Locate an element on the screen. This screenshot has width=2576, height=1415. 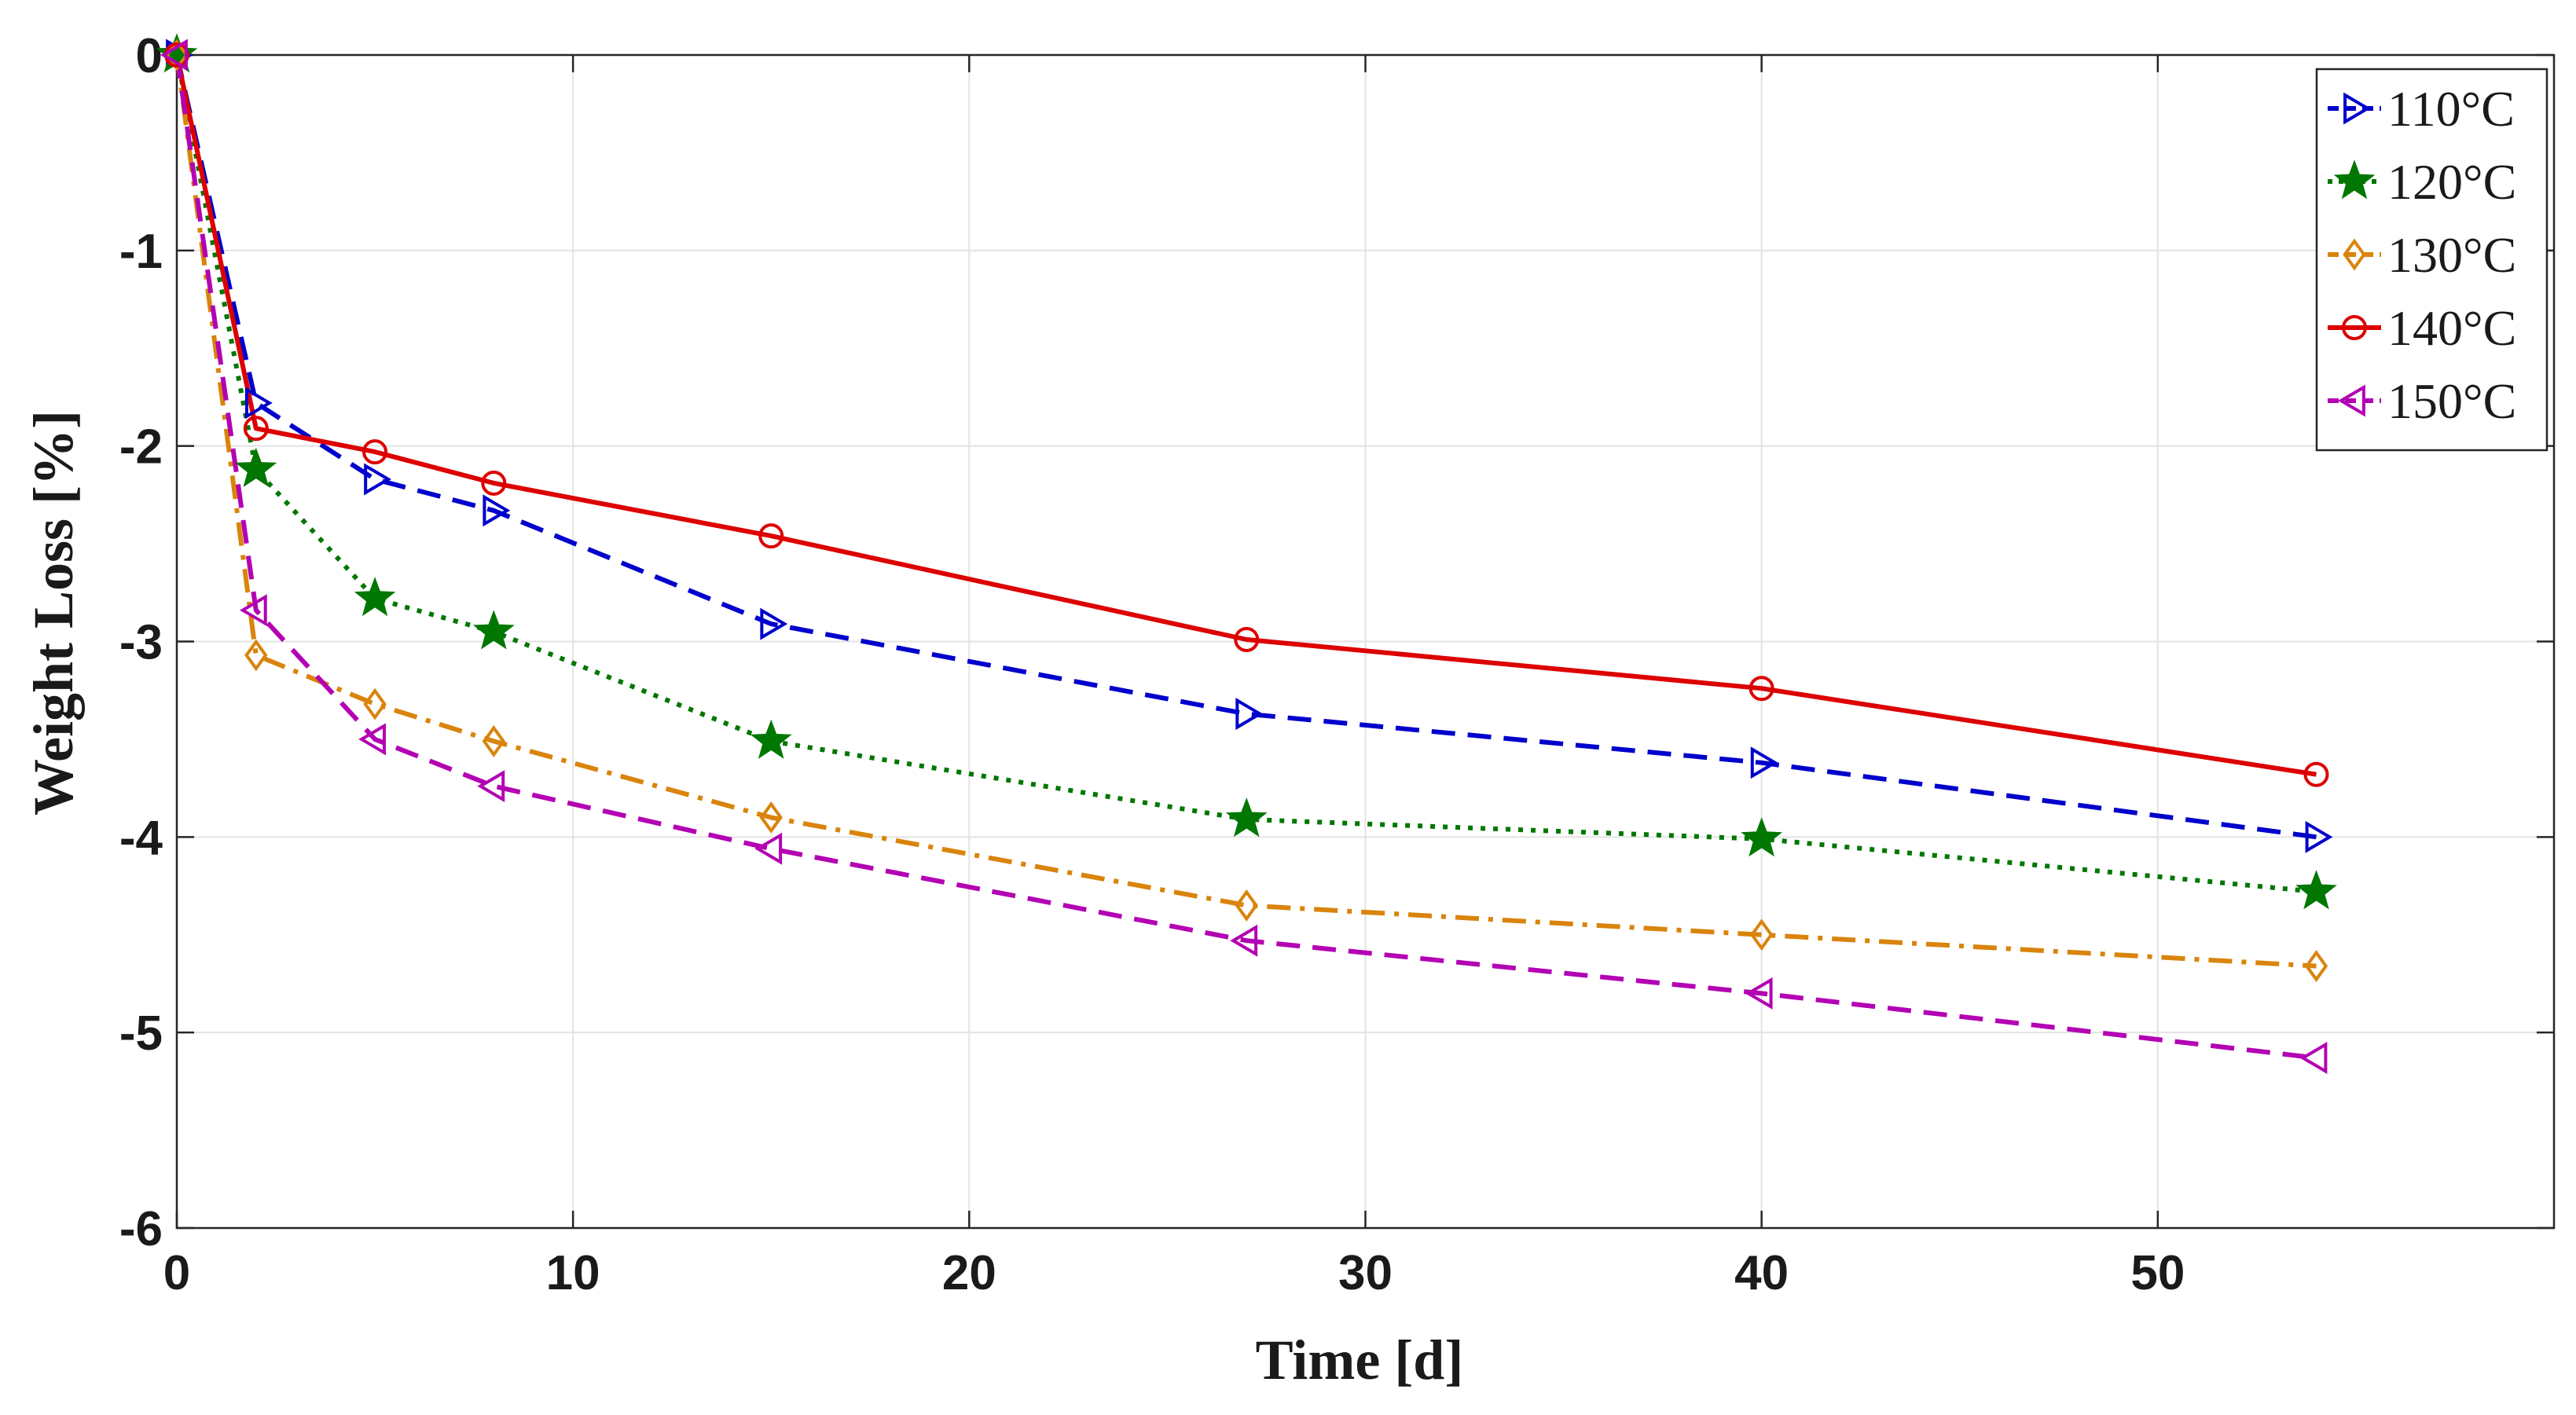
y-tick-label: -5 is located at coordinates (141, 1033).